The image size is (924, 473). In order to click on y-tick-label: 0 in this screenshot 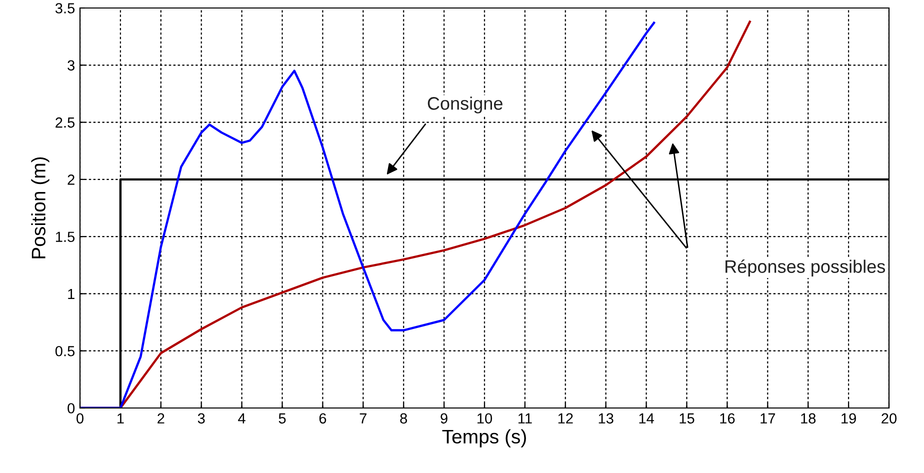, I will do `click(71, 408)`.